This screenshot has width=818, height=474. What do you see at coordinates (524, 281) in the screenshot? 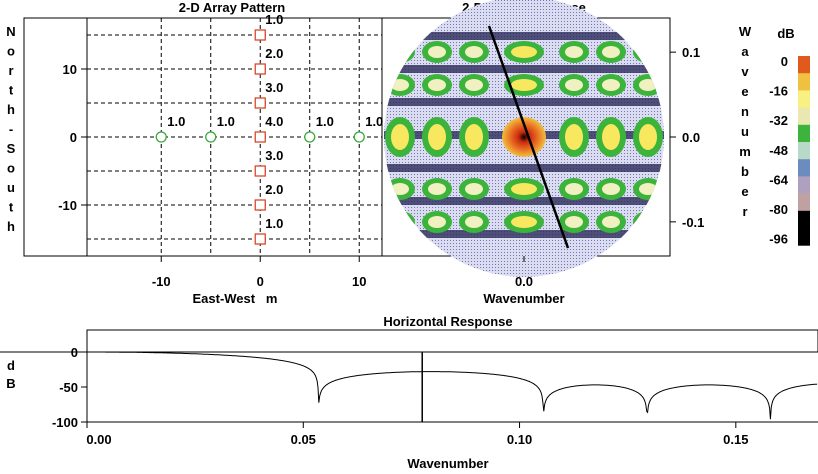
I see `x-tick-label: 0.0` at bounding box center [524, 281].